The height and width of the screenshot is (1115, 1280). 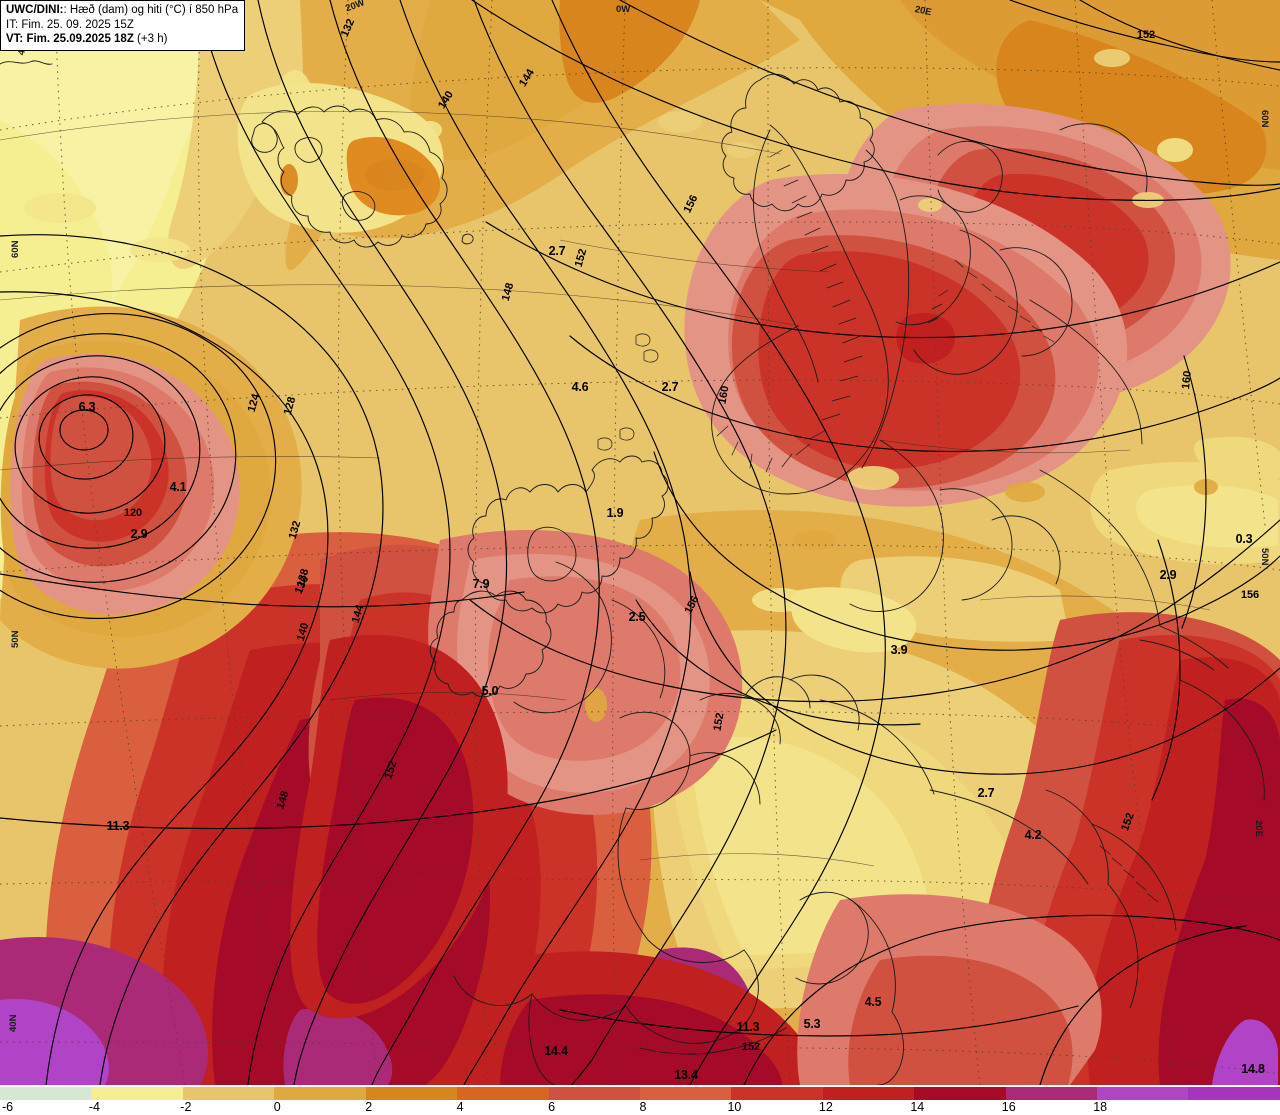 I want to click on temp-value-label: 6.3, so click(x=87, y=407).